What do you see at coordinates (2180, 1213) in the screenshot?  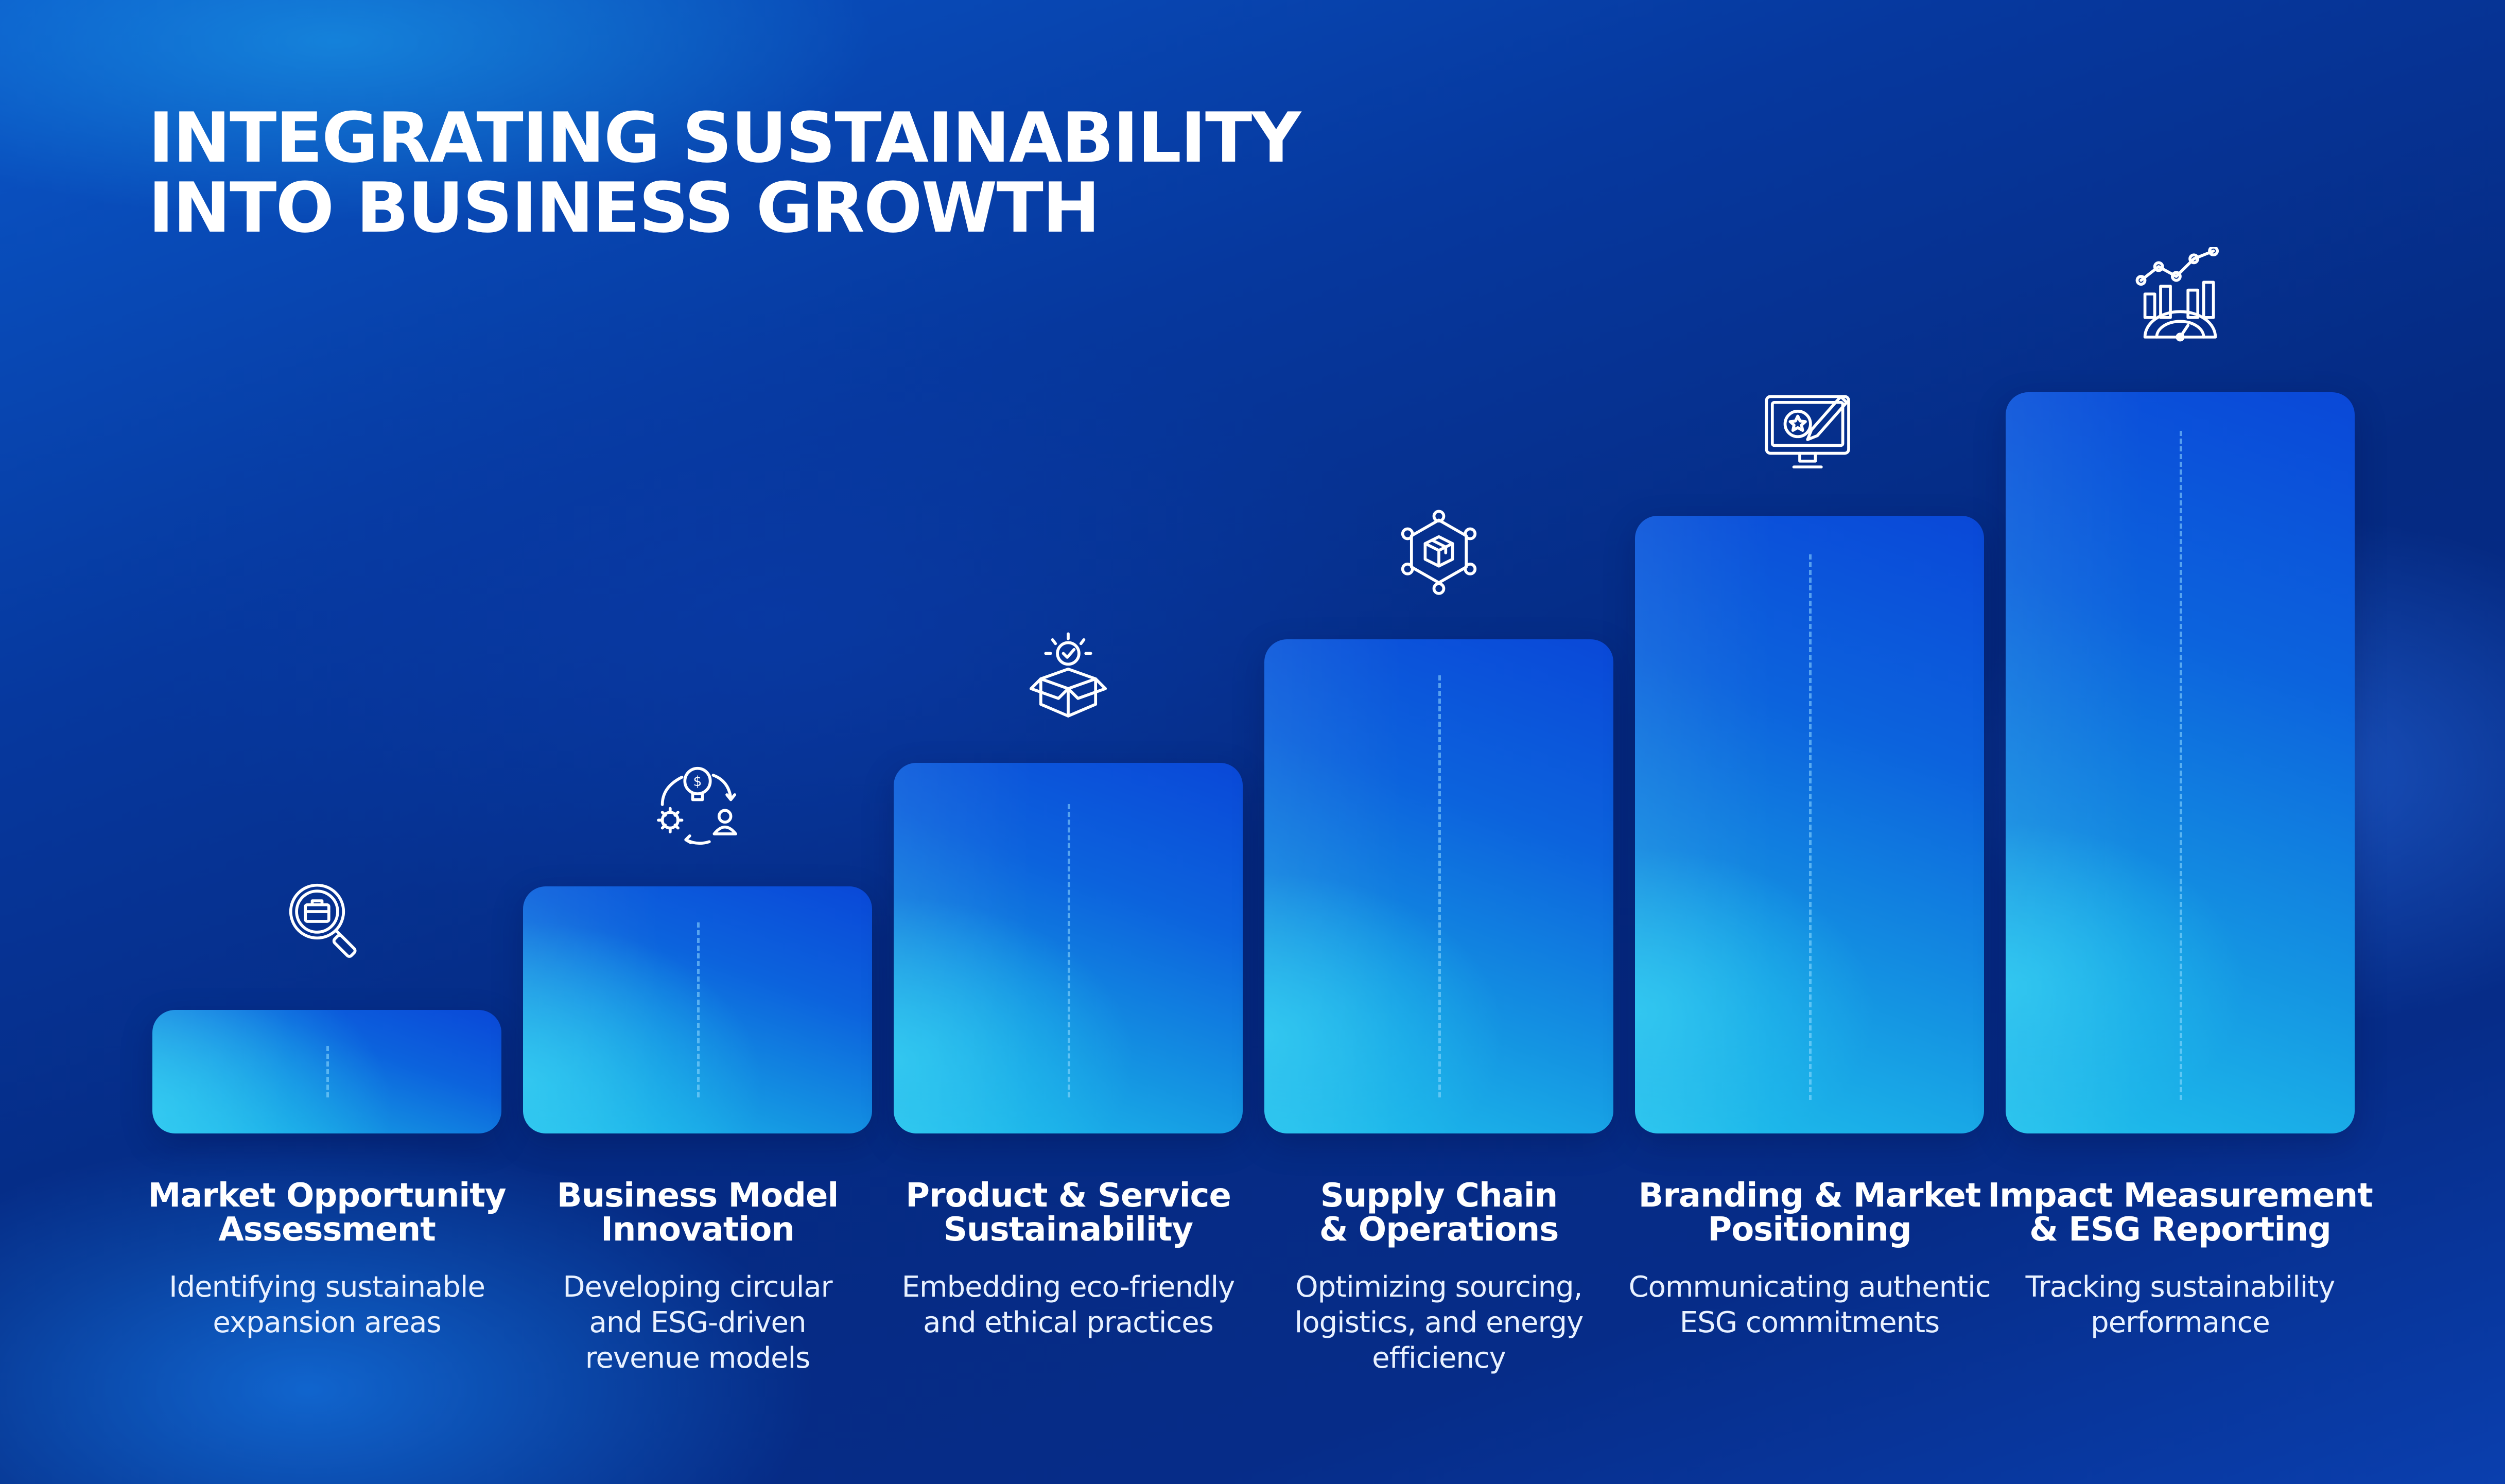 I see `step-title: Impact Measurement & ESG Reporting` at bounding box center [2180, 1213].